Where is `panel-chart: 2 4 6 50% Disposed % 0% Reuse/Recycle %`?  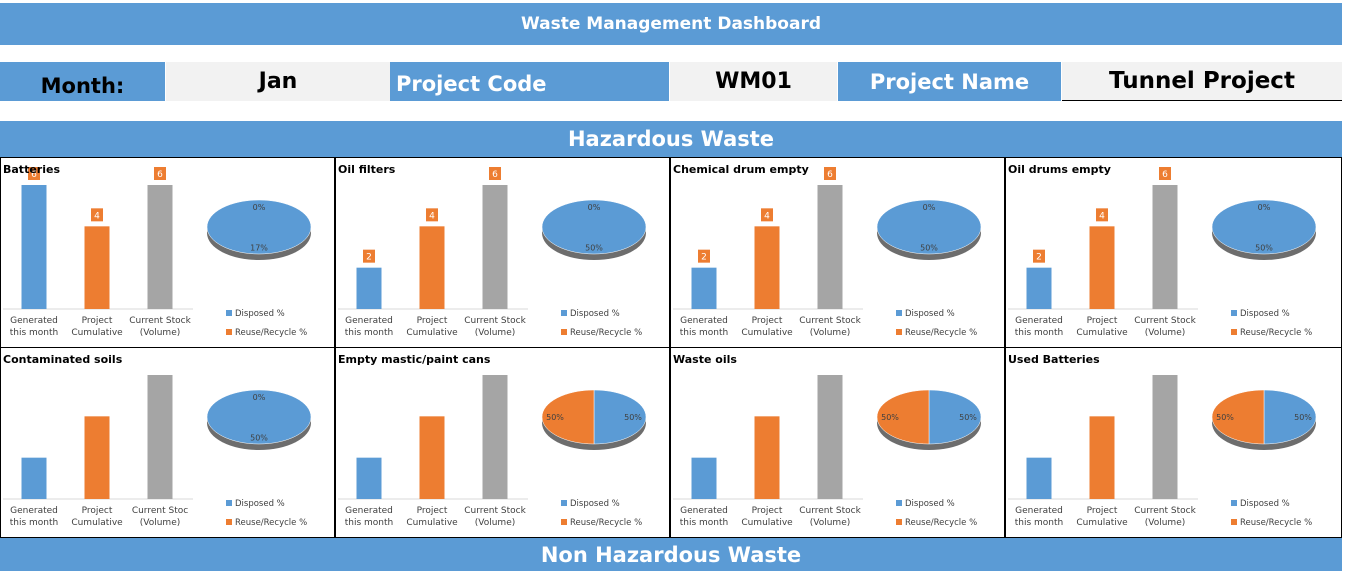
panel-chart: 2 4 6 50% Disposed % 0% Reuse/Recycle % is located at coordinates (827, 252).